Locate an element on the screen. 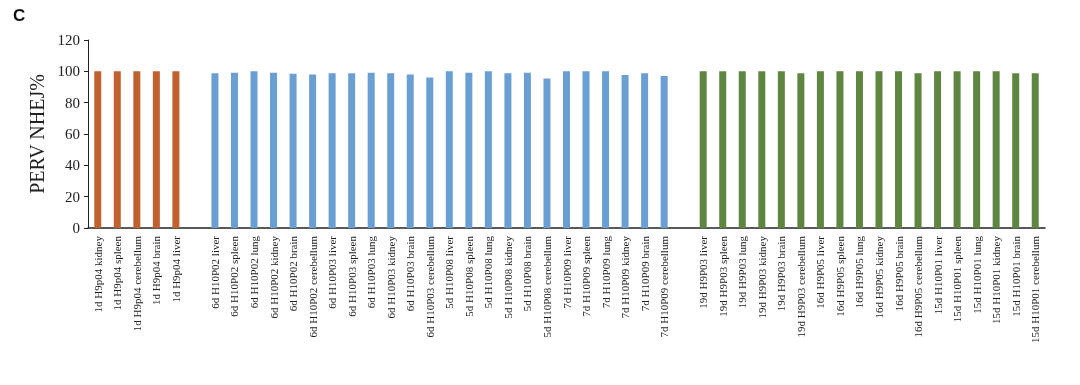 Image resolution: width=1080 pixels, height=385 pixels. x-tick-label: 6d H10P03 brain is located at coordinates (410, 273).